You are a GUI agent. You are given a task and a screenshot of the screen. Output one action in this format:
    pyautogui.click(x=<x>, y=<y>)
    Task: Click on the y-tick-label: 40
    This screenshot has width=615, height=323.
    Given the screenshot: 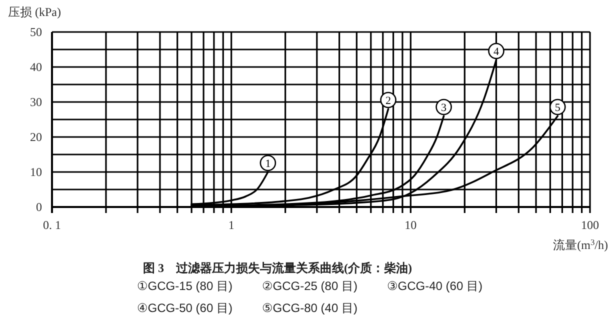 What is the action you would take?
    pyautogui.click(x=36, y=67)
    